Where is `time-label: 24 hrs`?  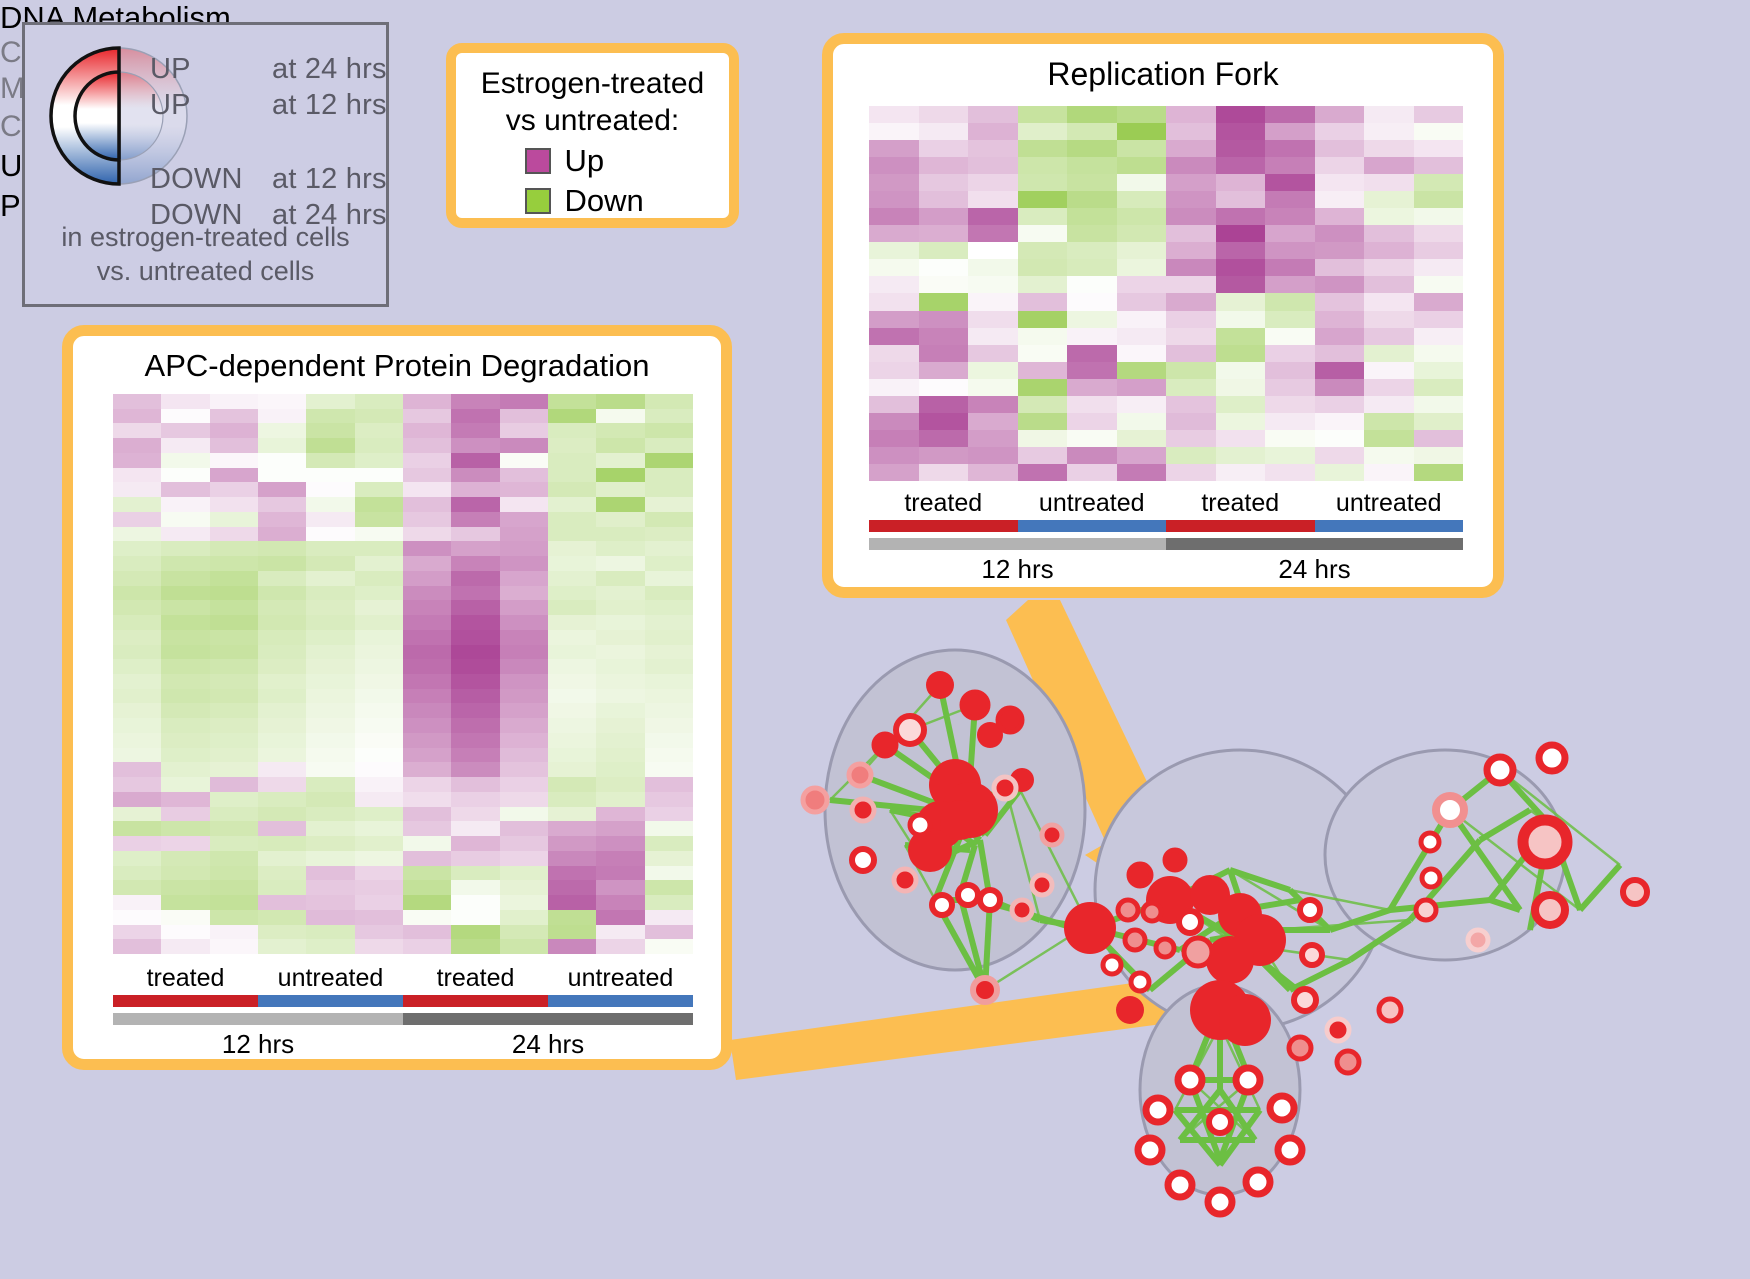 time-label: 24 hrs is located at coordinates (548, 1044).